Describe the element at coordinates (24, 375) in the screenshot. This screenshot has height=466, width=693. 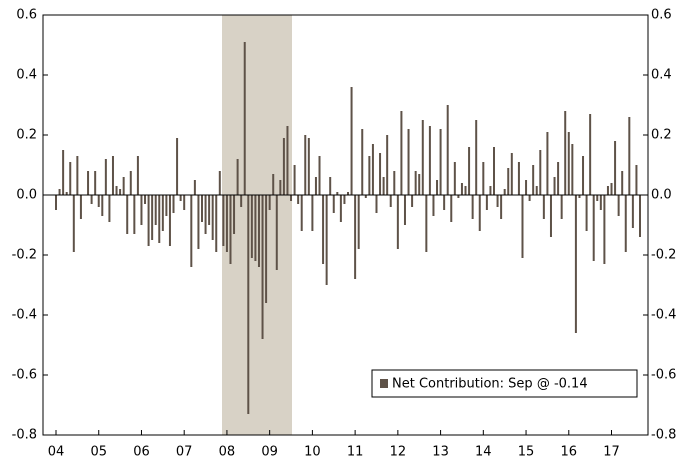
I see `y-tick-label: -0.6` at that location.